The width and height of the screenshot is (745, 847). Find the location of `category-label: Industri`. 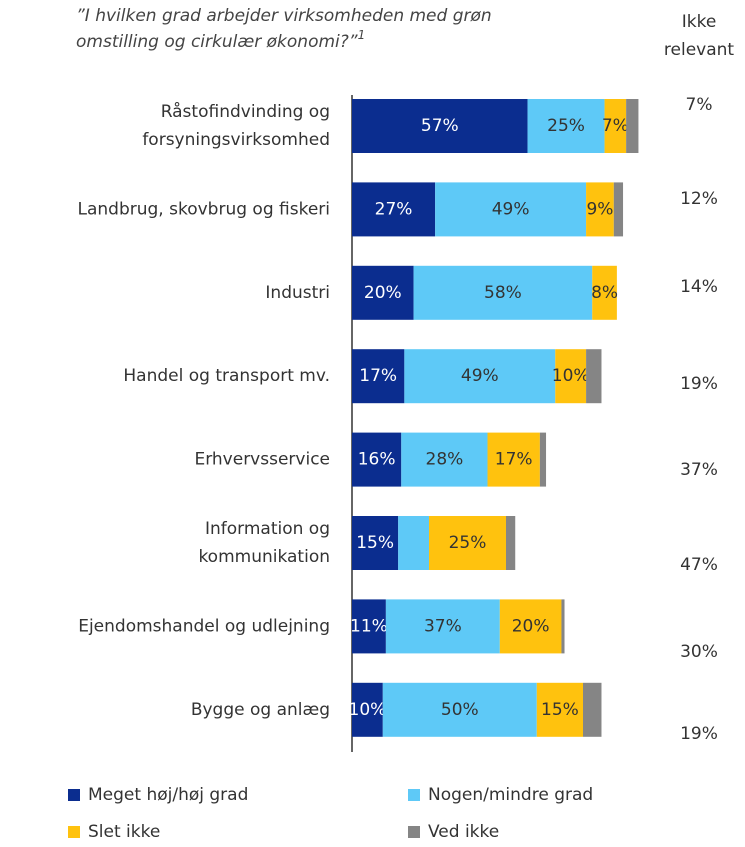

category-label: Industri is located at coordinates (297, 293).